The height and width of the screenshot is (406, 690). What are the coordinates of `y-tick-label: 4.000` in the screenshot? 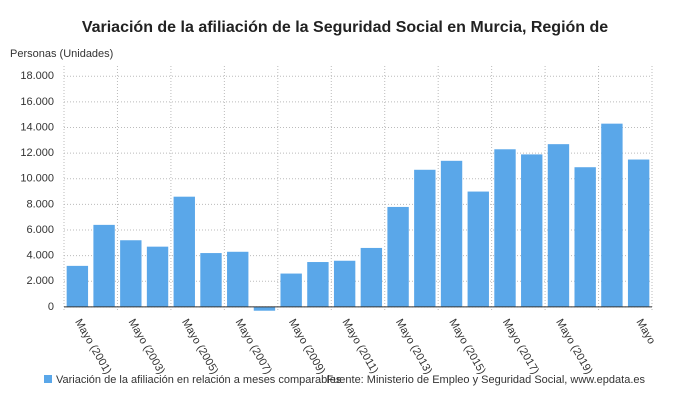 It's located at (40, 256).